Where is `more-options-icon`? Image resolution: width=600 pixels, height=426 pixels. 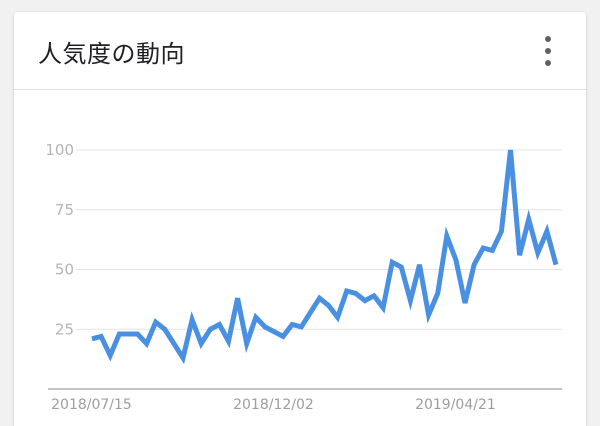 more-options-icon is located at coordinates (548, 51).